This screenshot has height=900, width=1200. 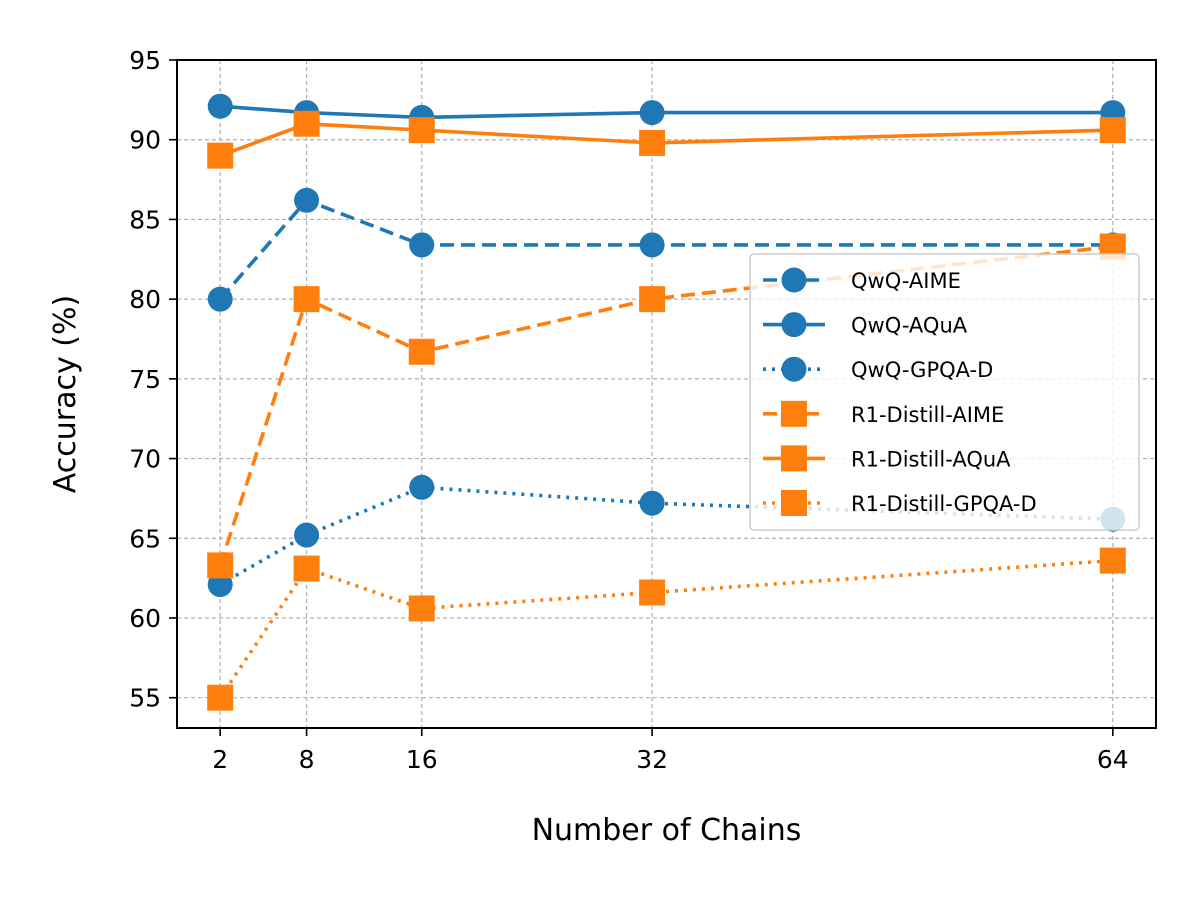 I want to click on y-axis-title: Accuracy (%), so click(x=65, y=394).